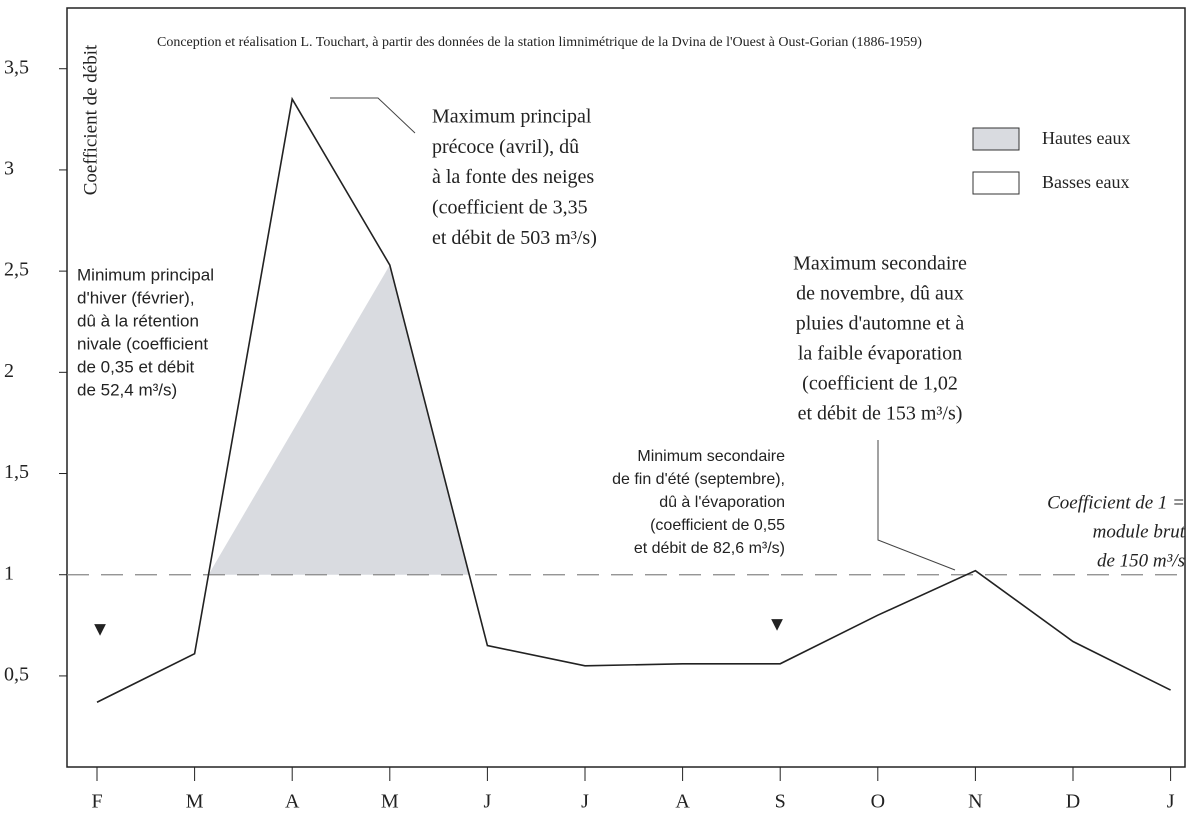  What do you see at coordinates (1086, 138) in the screenshot?
I see `legend-label: Hautes eaux` at bounding box center [1086, 138].